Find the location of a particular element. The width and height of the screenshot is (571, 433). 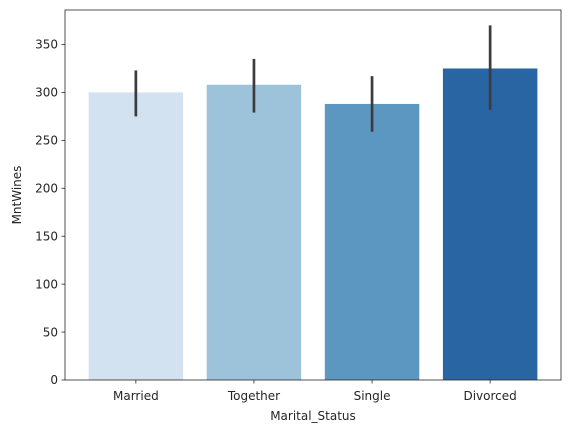

y-tick-label: 50 is located at coordinates (50, 332).